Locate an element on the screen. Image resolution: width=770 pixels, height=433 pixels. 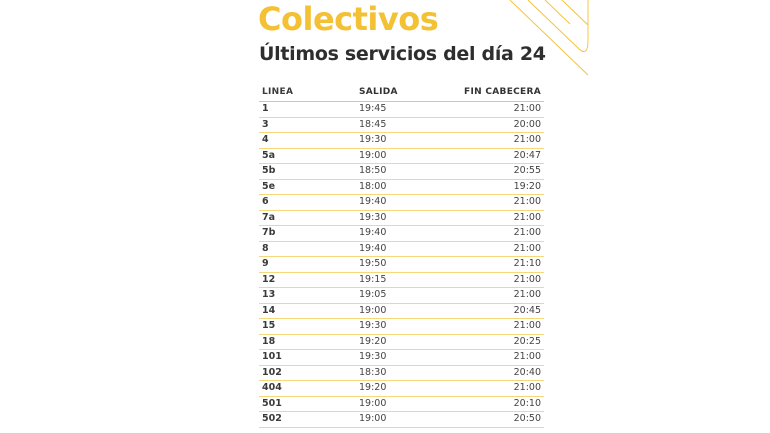
cell-linea: 14 is located at coordinates (269, 310).